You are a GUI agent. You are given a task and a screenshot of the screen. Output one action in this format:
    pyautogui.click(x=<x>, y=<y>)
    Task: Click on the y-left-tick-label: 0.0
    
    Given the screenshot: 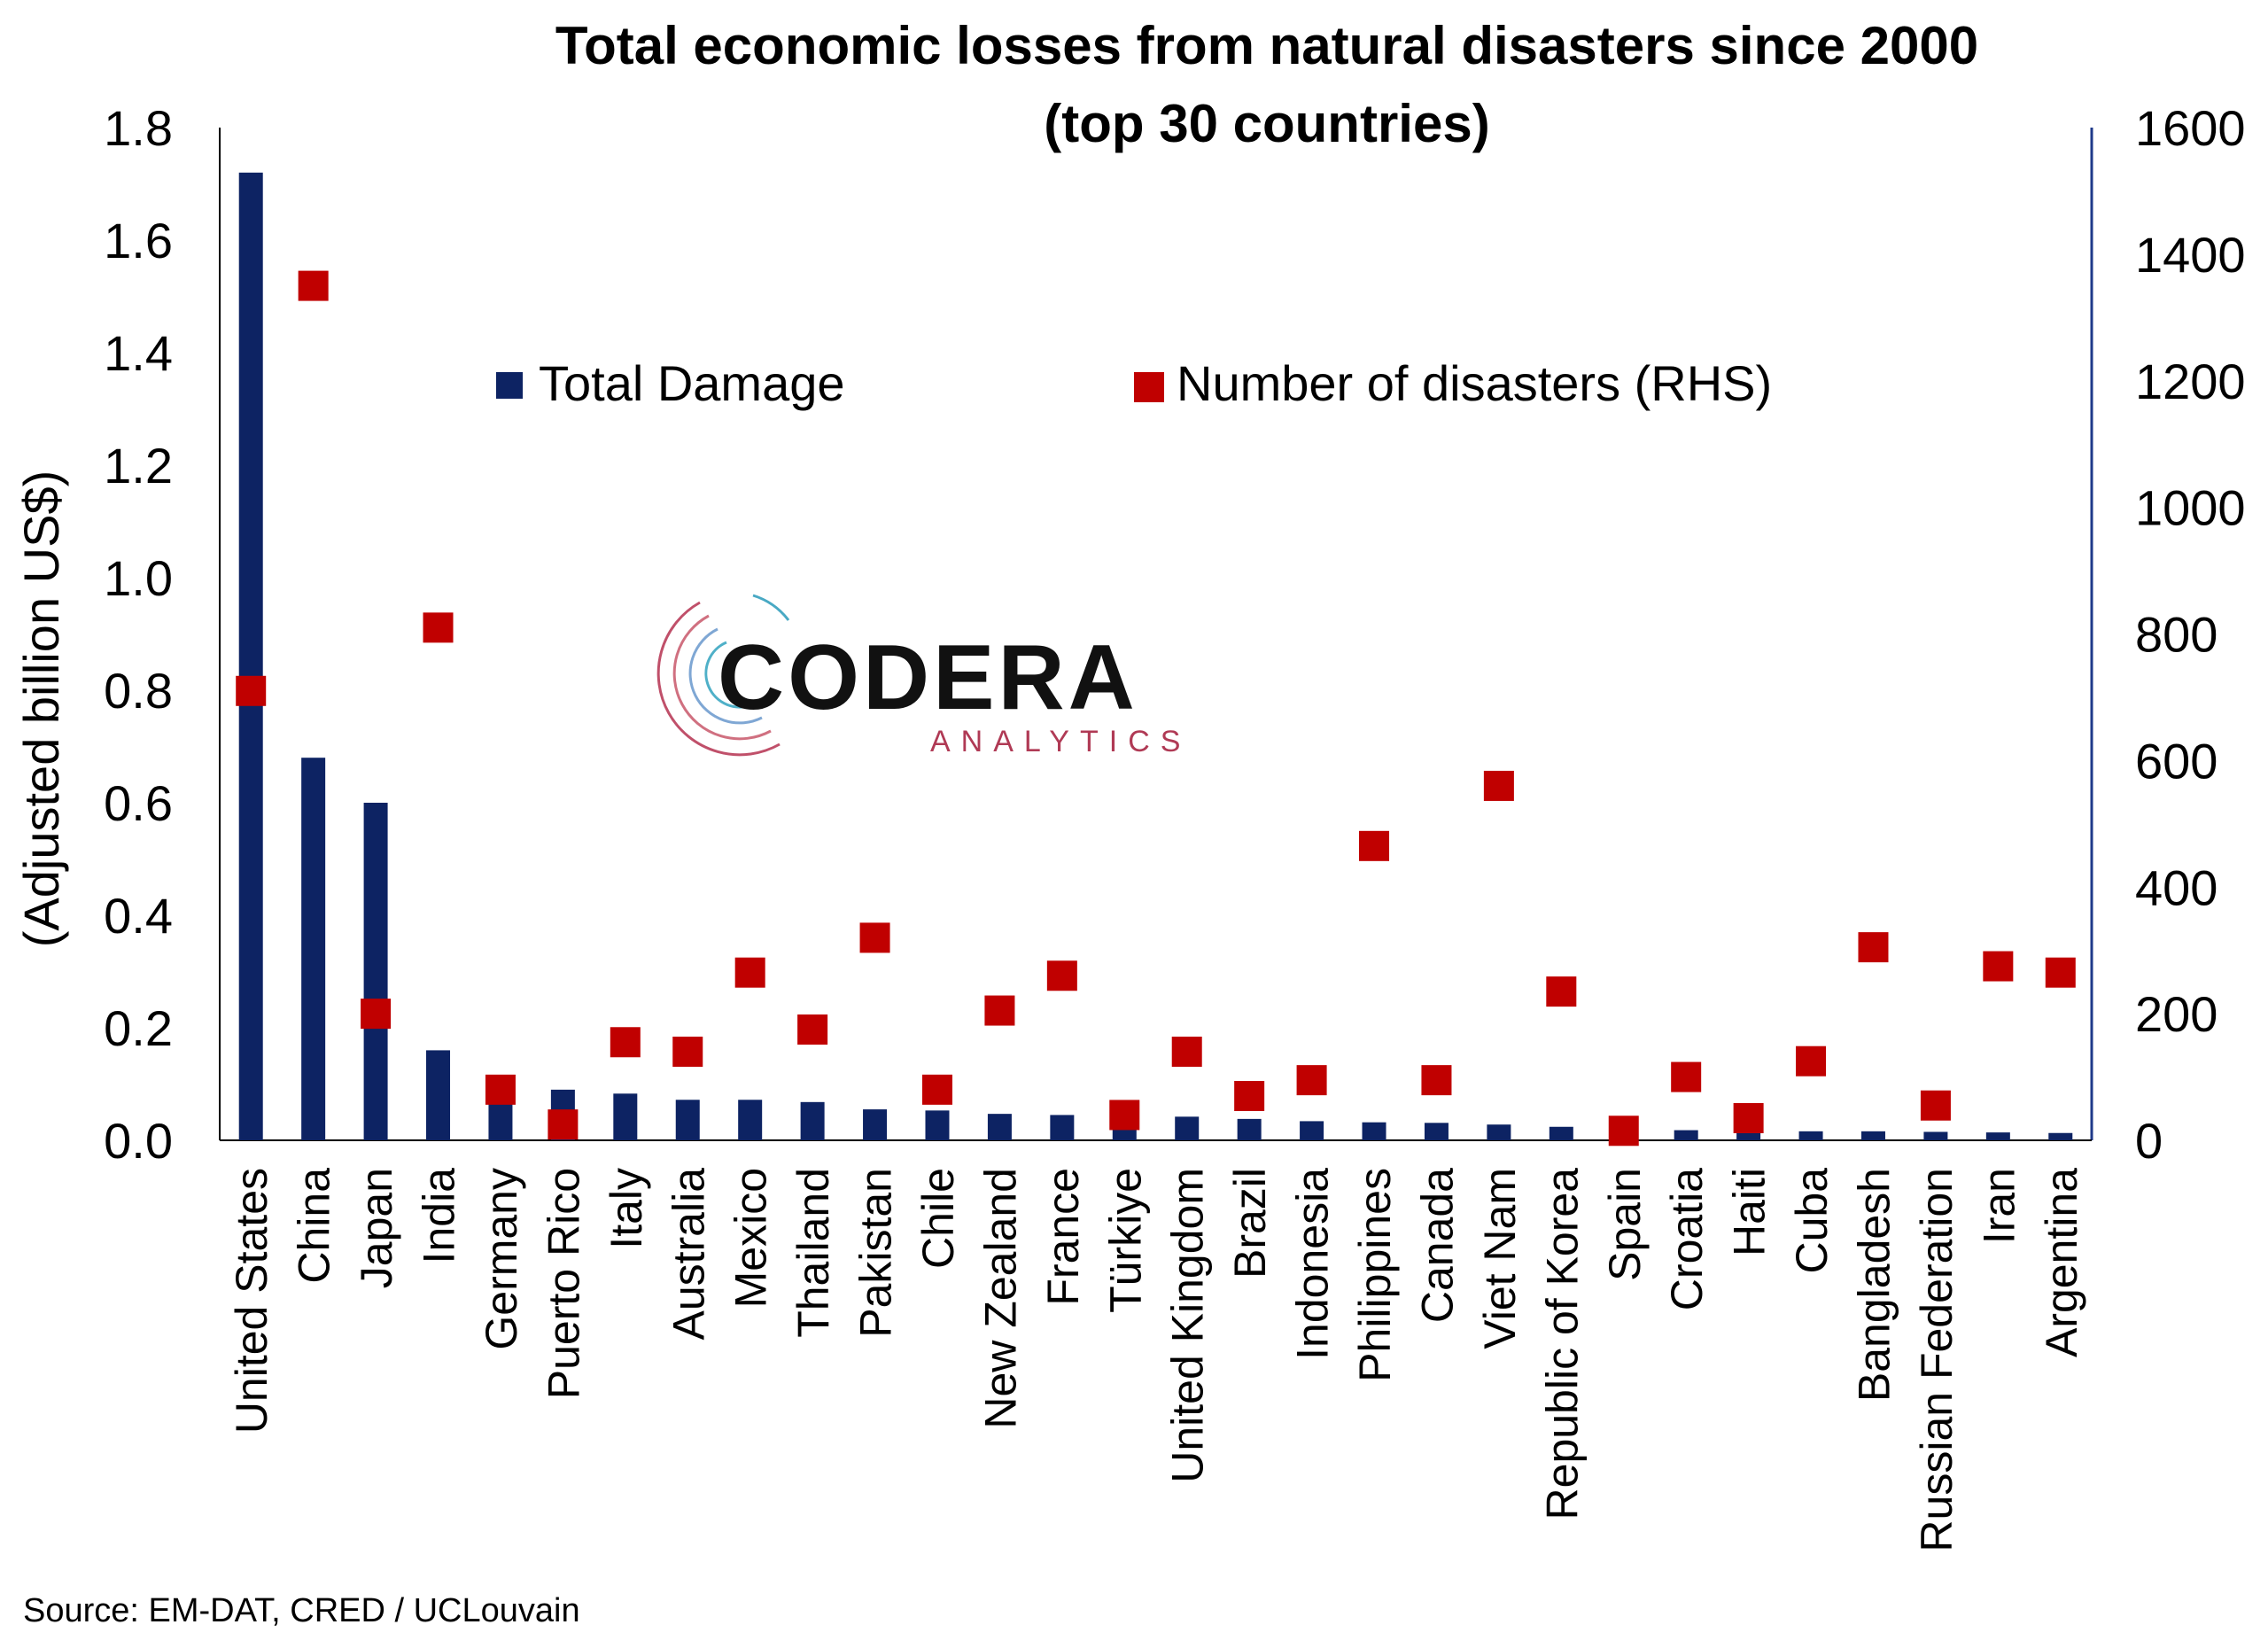 What is the action you would take?
    pyautogui.click(x=138, y=1141)
    